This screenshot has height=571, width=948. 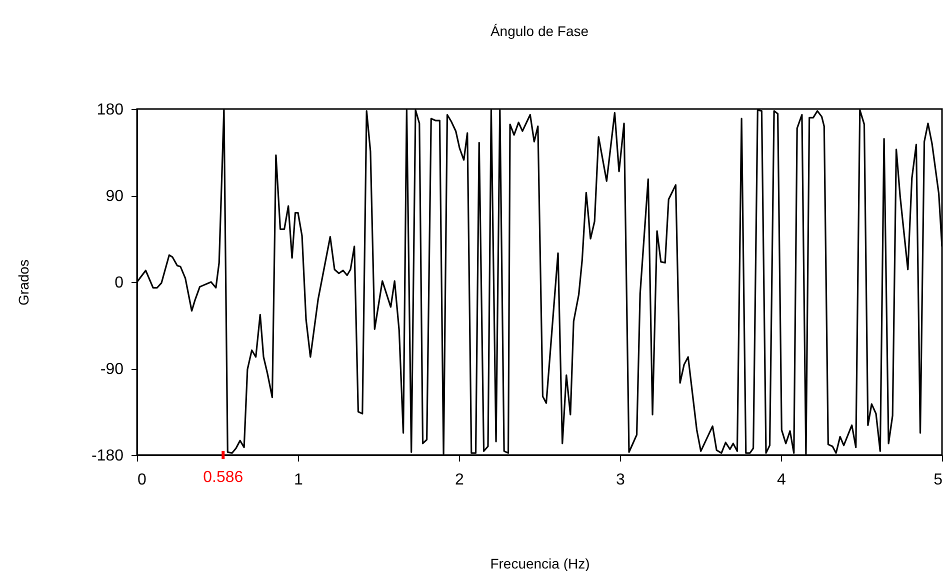 What do you see at coordinates (781, 480) in the screenshot?
I see `x-tick-label: 4` at bounding box center [781, 480].